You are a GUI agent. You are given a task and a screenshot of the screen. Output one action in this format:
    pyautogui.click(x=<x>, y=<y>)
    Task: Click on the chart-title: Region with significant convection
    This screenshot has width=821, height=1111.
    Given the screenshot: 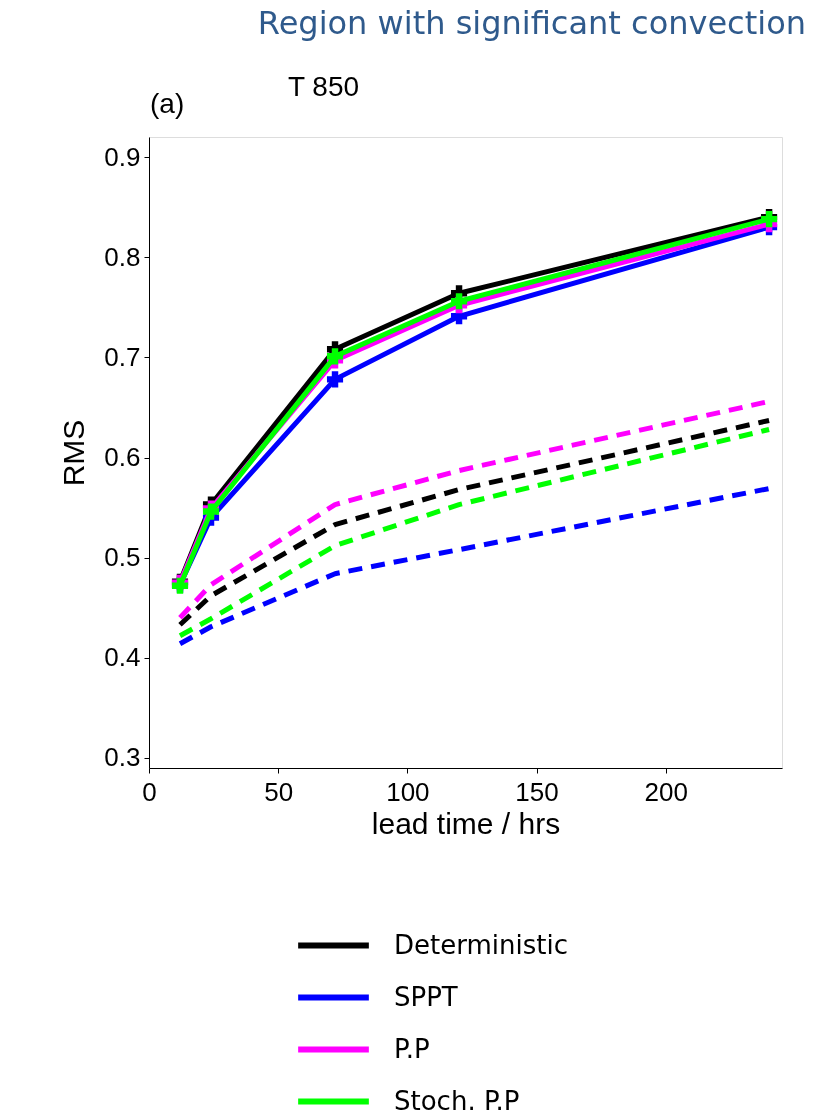 What is the action you would take?
    pyautogui.click(x=531, y=23)
    